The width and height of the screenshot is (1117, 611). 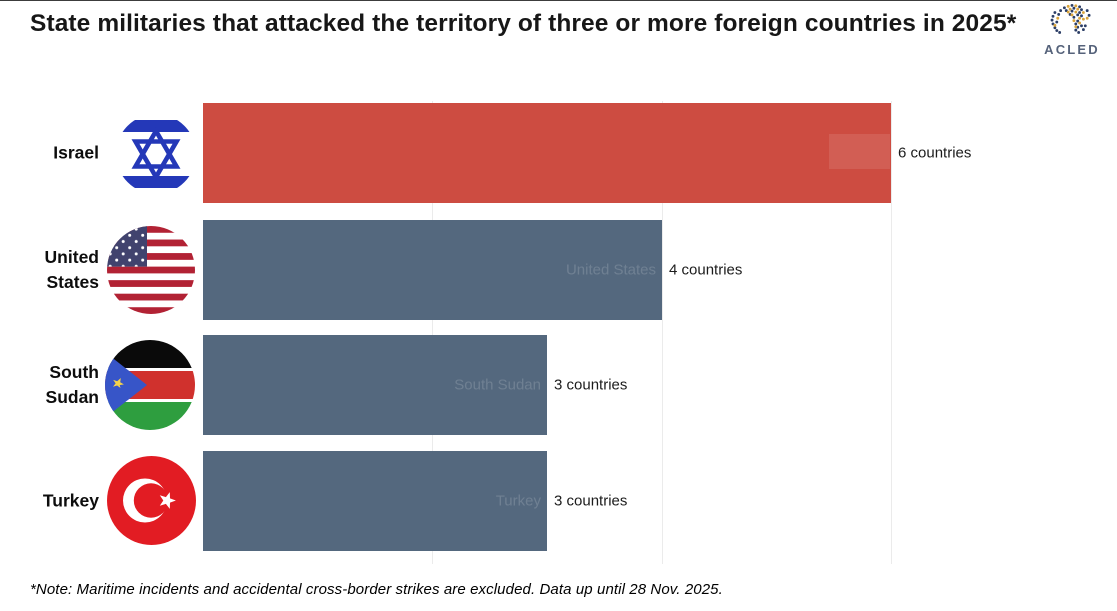 I want to click on inbar-label: United States, so click(x=610, y=270).